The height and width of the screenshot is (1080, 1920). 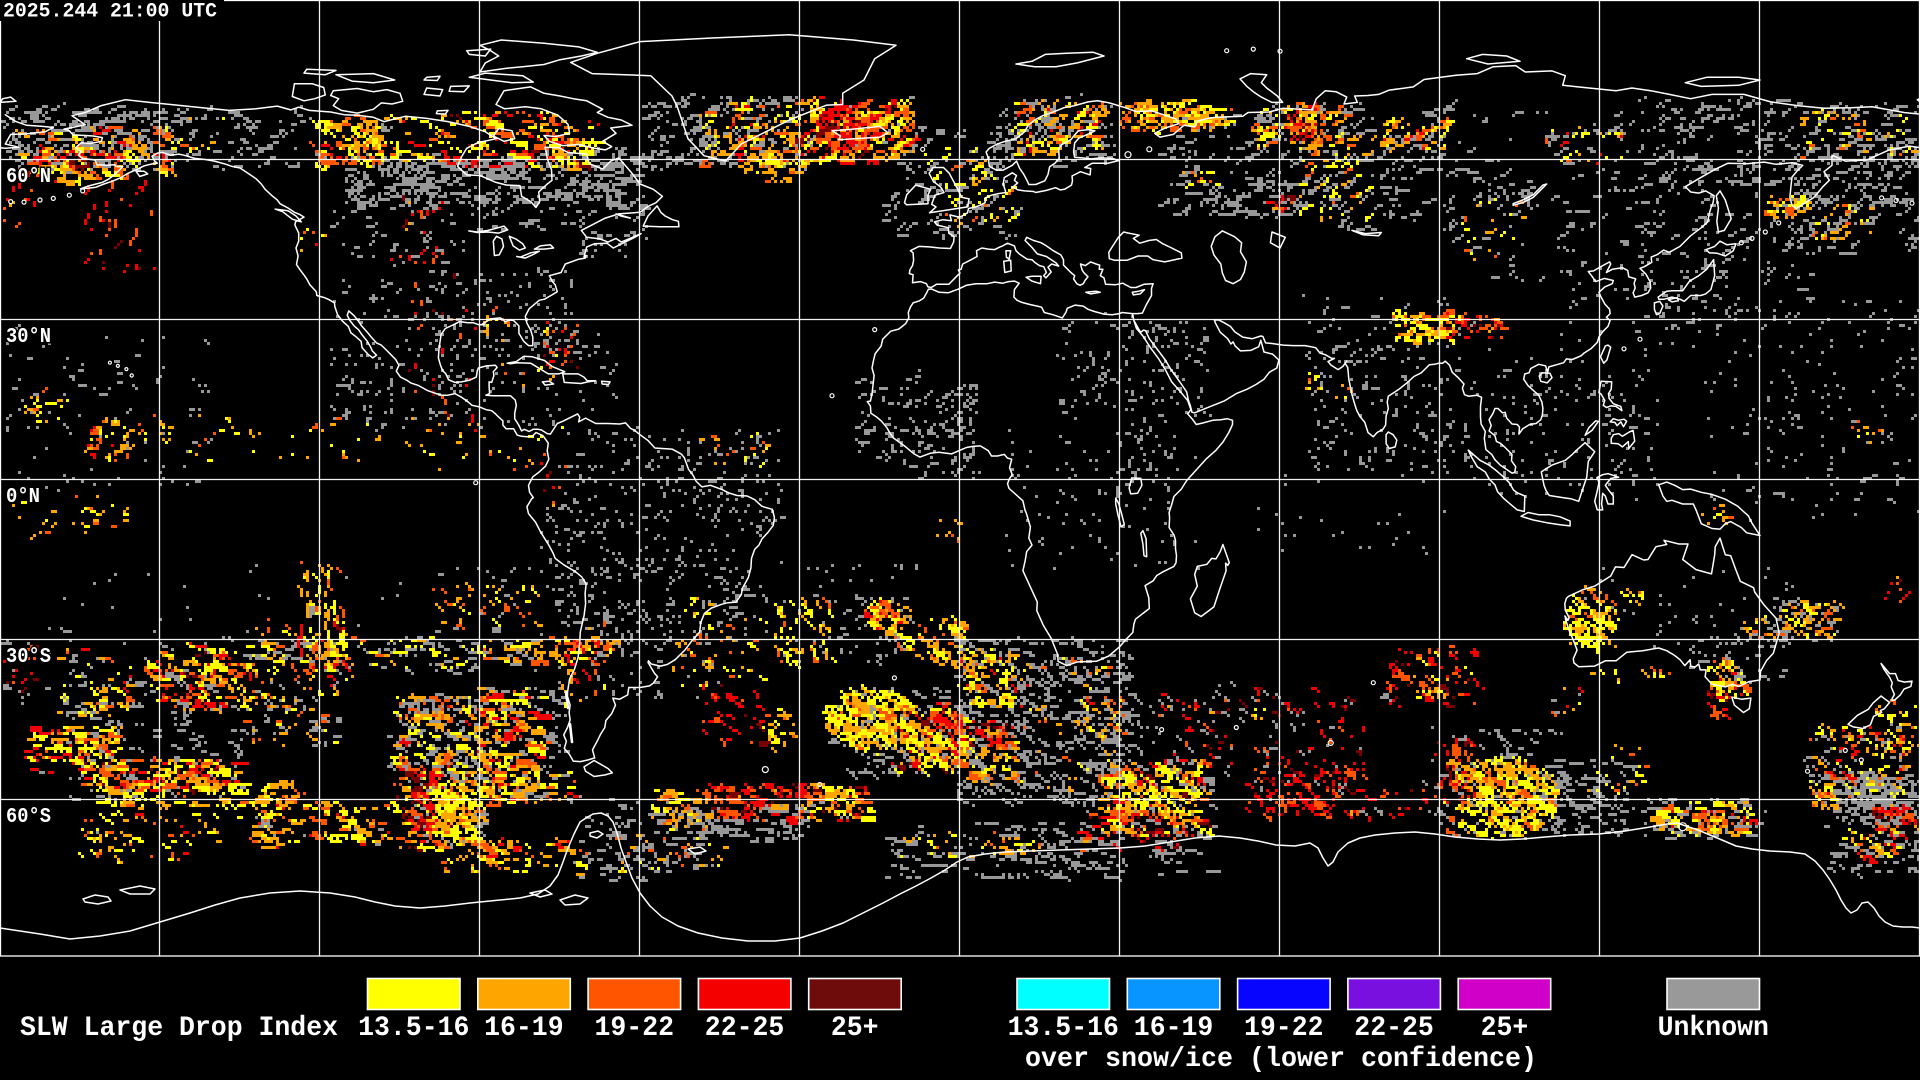 What do you see at coordinates (28, 657) in the screenshot?
I see `svg-text: 30°S` at bounding box center [28, 657].